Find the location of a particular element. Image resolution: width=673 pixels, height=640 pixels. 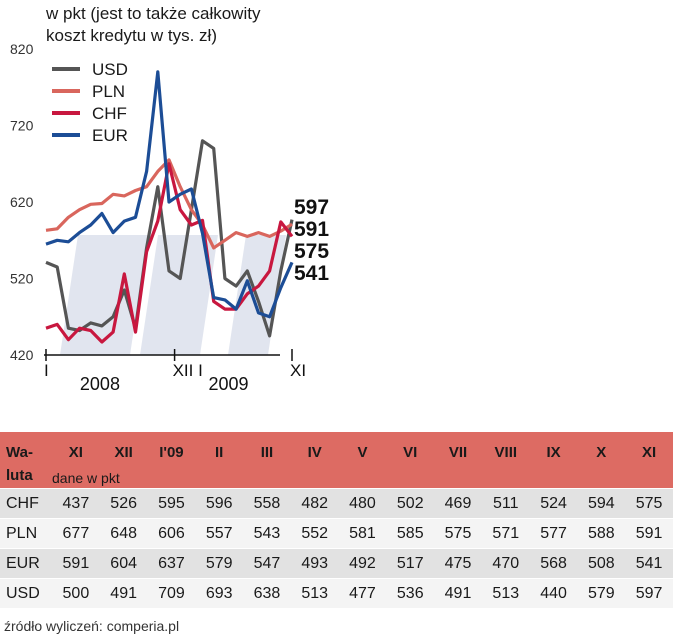

table-cell: 547 is located at coordinates (267, 563).